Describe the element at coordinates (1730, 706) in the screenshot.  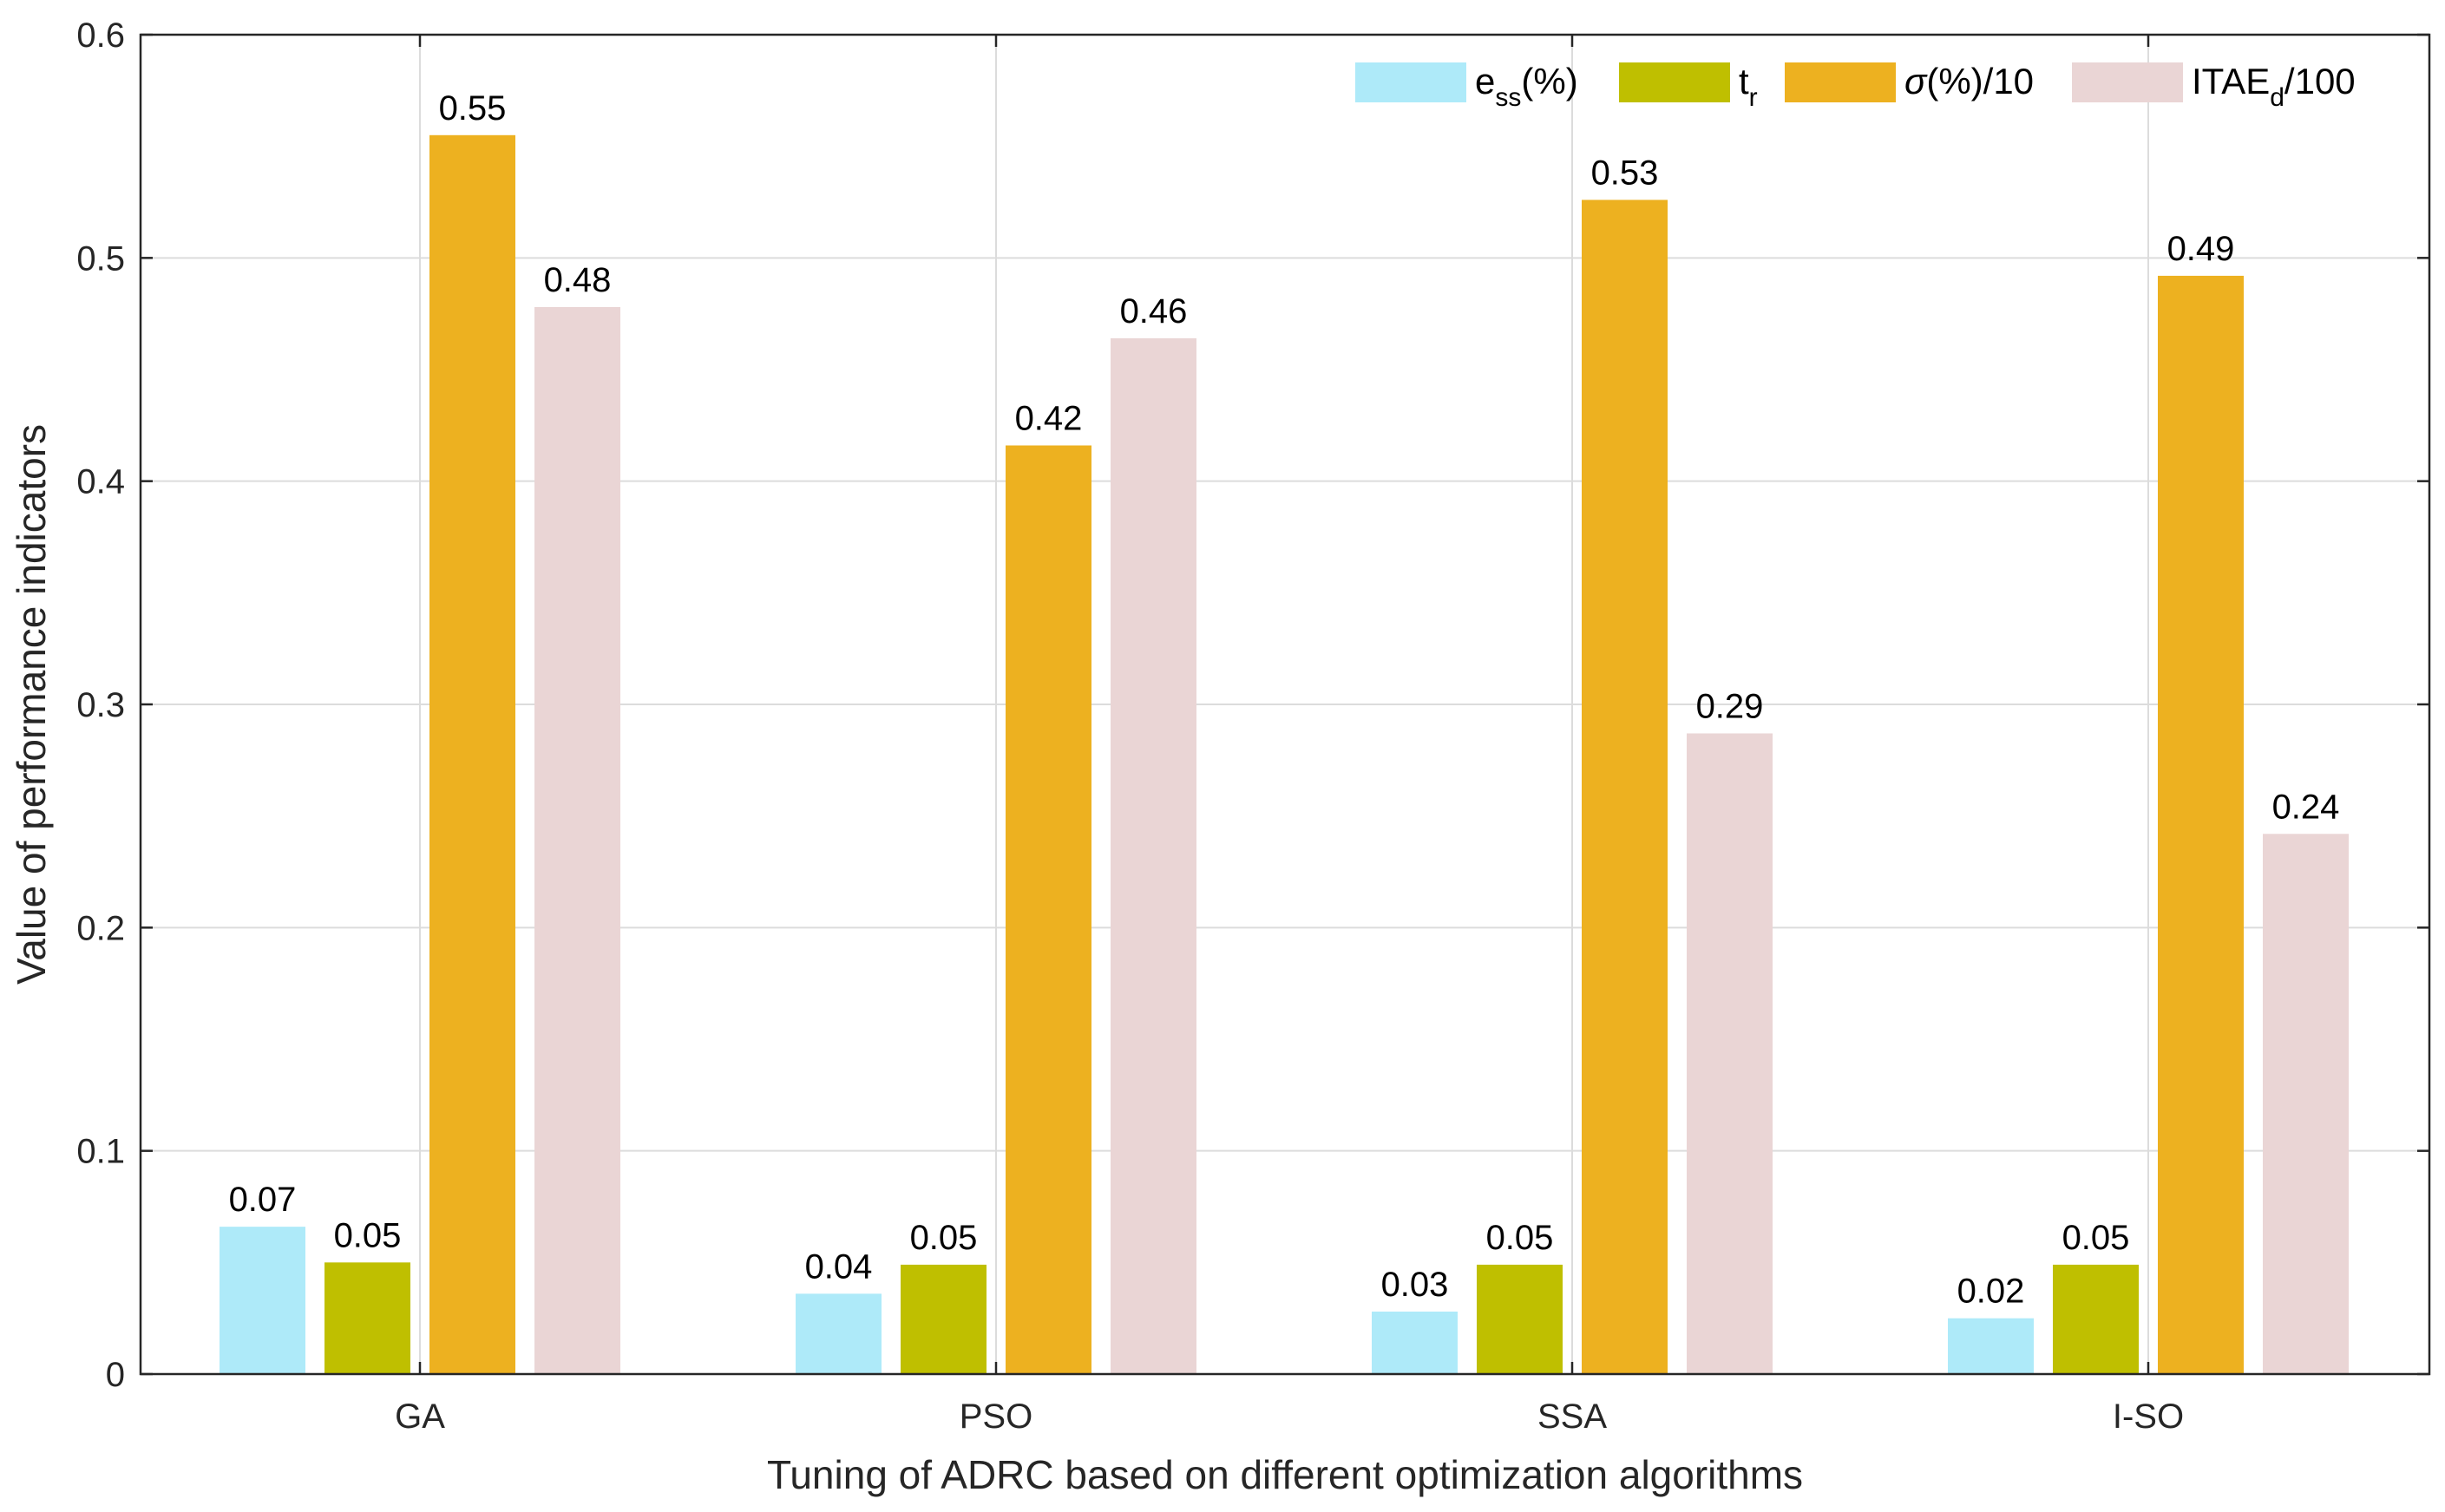
I see `bar-value-label: 0.29` at that location.